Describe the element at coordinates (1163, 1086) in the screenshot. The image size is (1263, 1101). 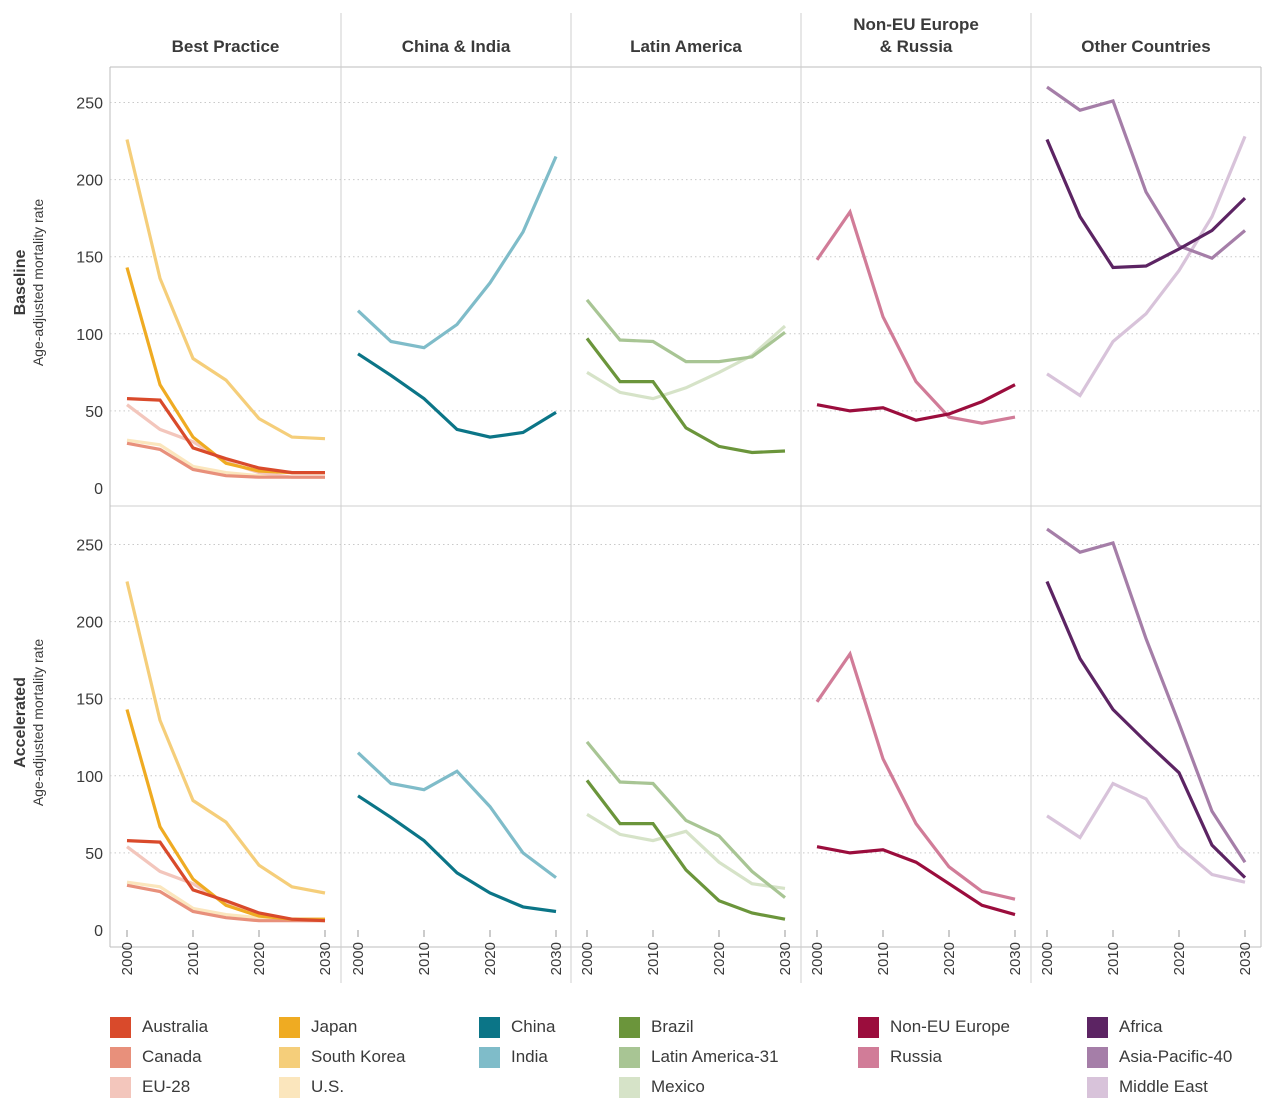
I see `legend-label: Middle East` at that location.